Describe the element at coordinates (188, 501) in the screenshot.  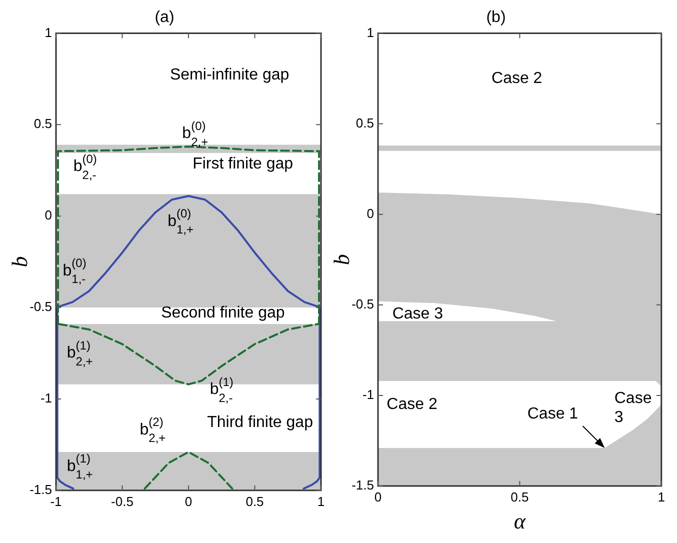
I see `x-tick-label: 0` at that location.